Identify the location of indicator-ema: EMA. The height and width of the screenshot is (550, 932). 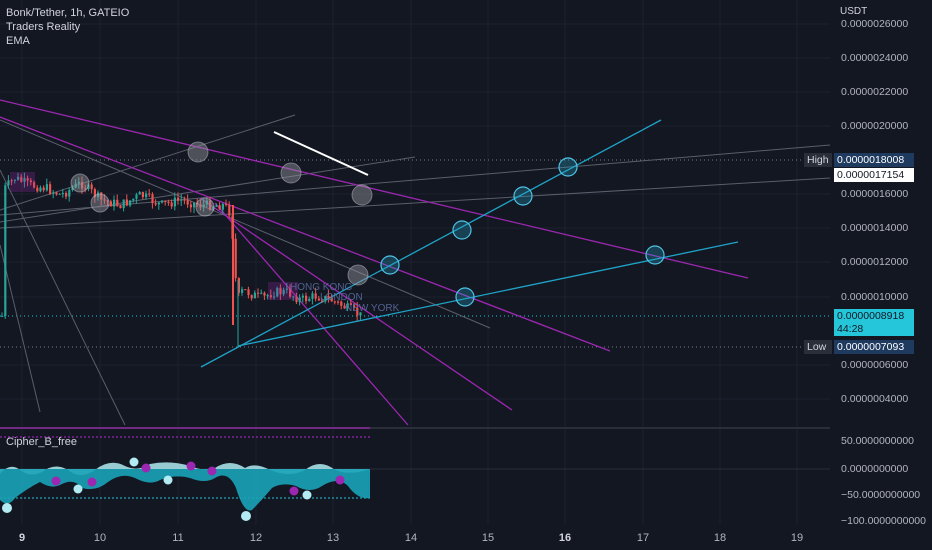
(18, 41).